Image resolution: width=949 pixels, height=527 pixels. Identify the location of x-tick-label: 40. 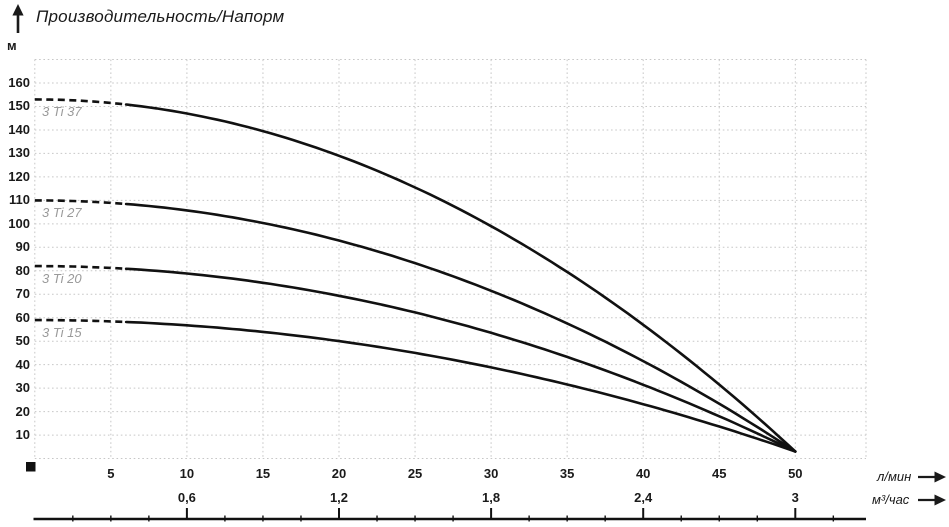
(643, 473).